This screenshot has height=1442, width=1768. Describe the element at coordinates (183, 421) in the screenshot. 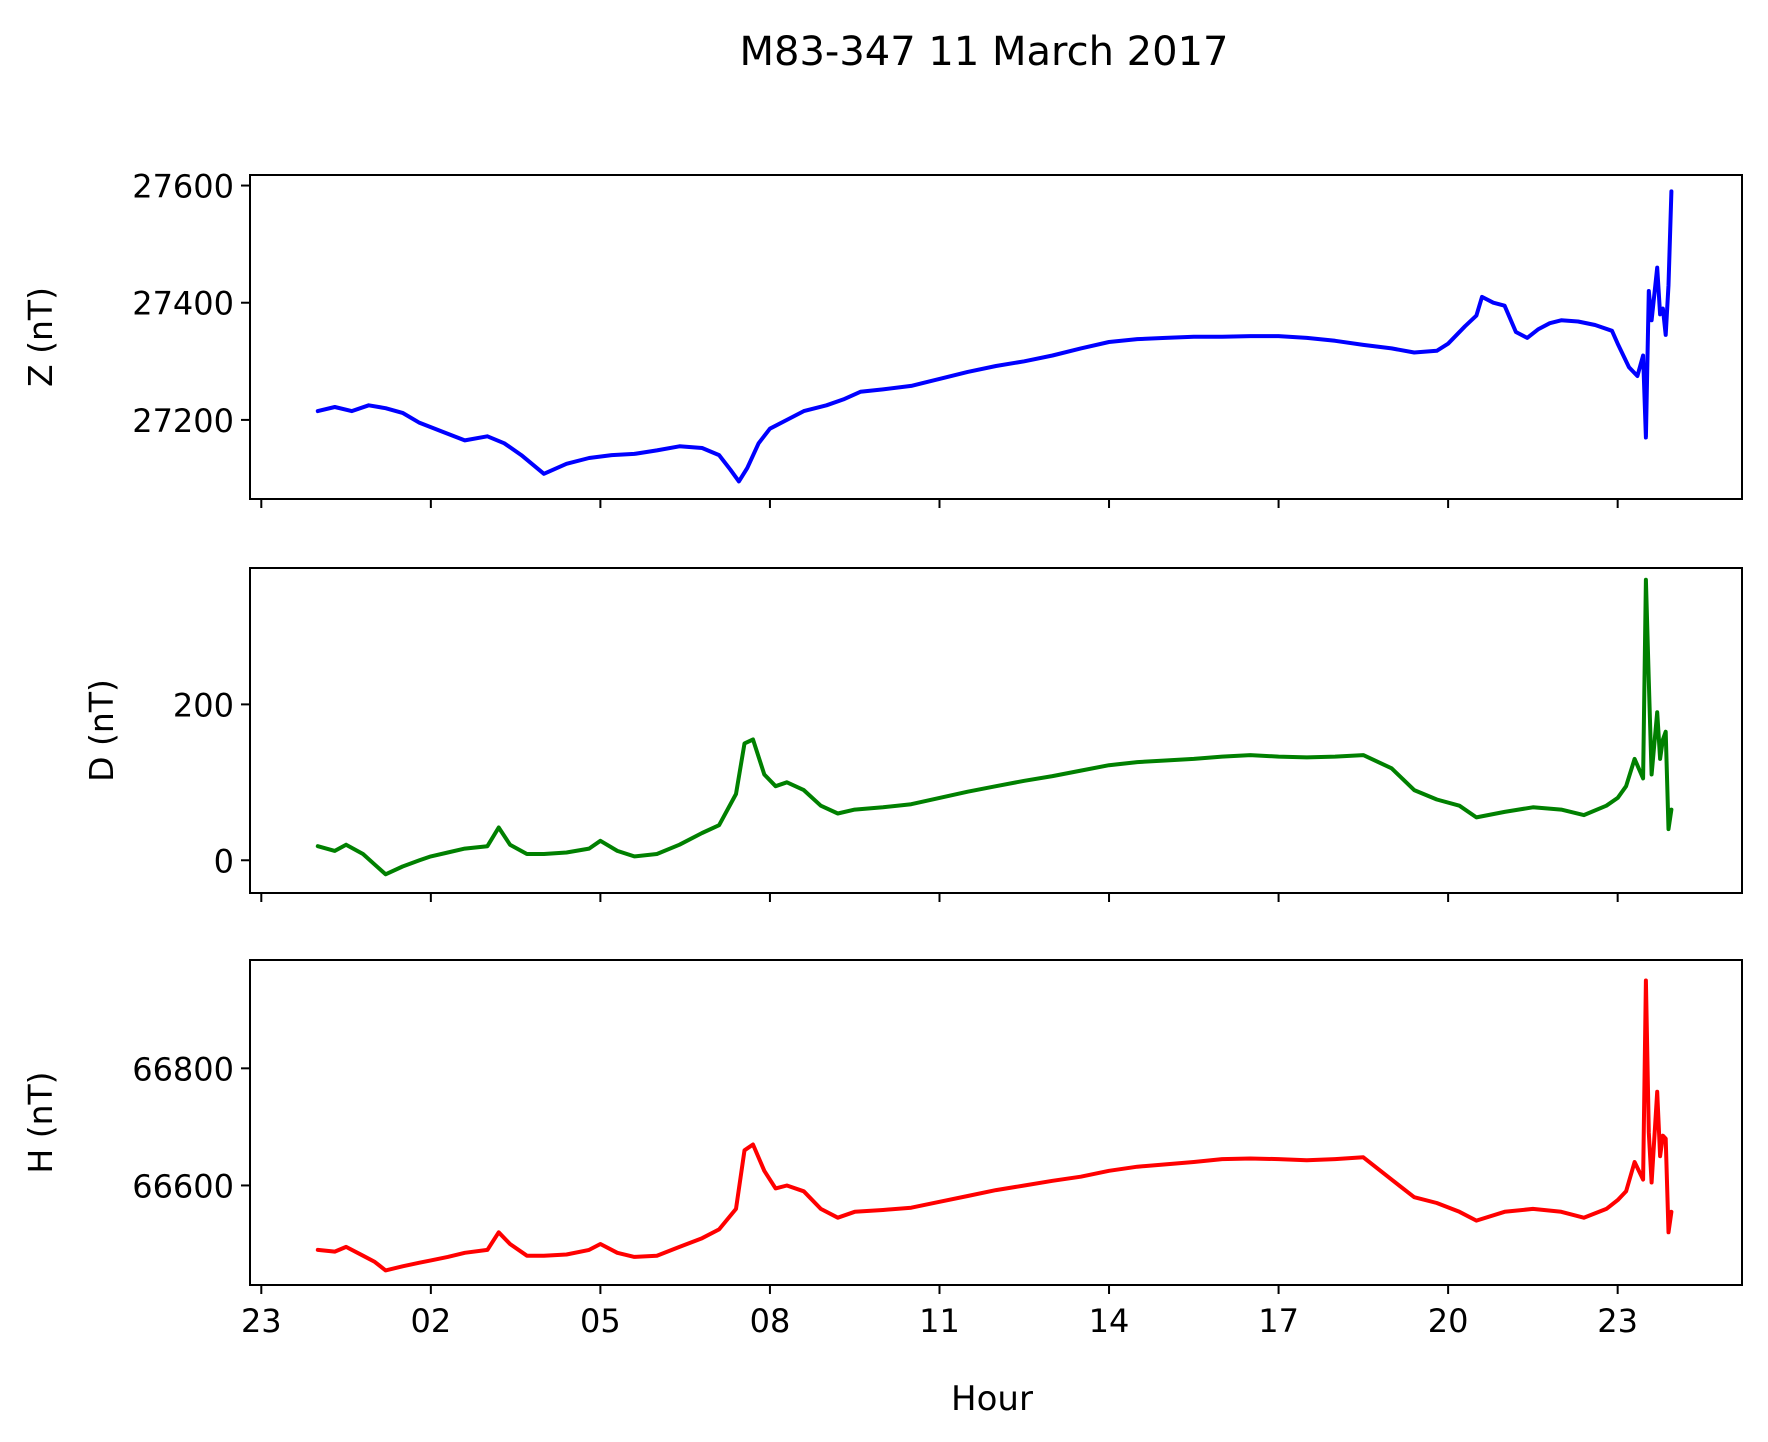

I see `y-tick-label-z: 27200` at that location.